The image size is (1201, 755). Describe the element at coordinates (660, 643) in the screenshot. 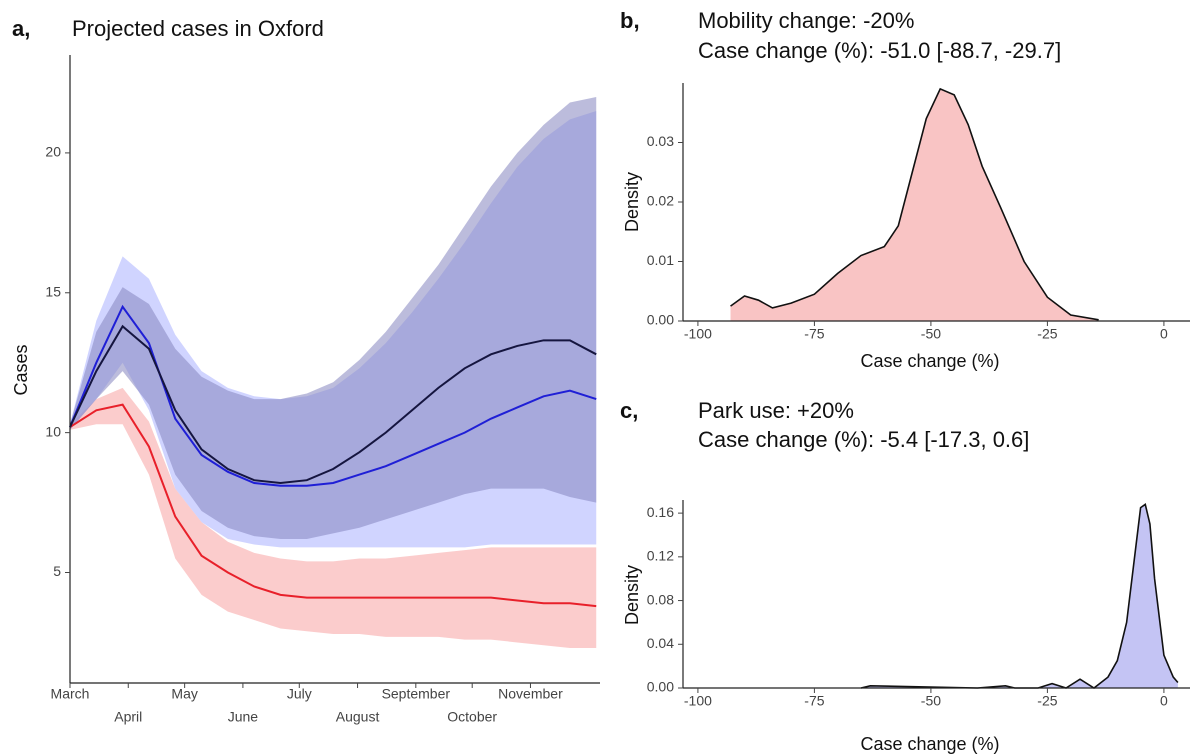

I see `y-tick-label: 0.04` at that location.